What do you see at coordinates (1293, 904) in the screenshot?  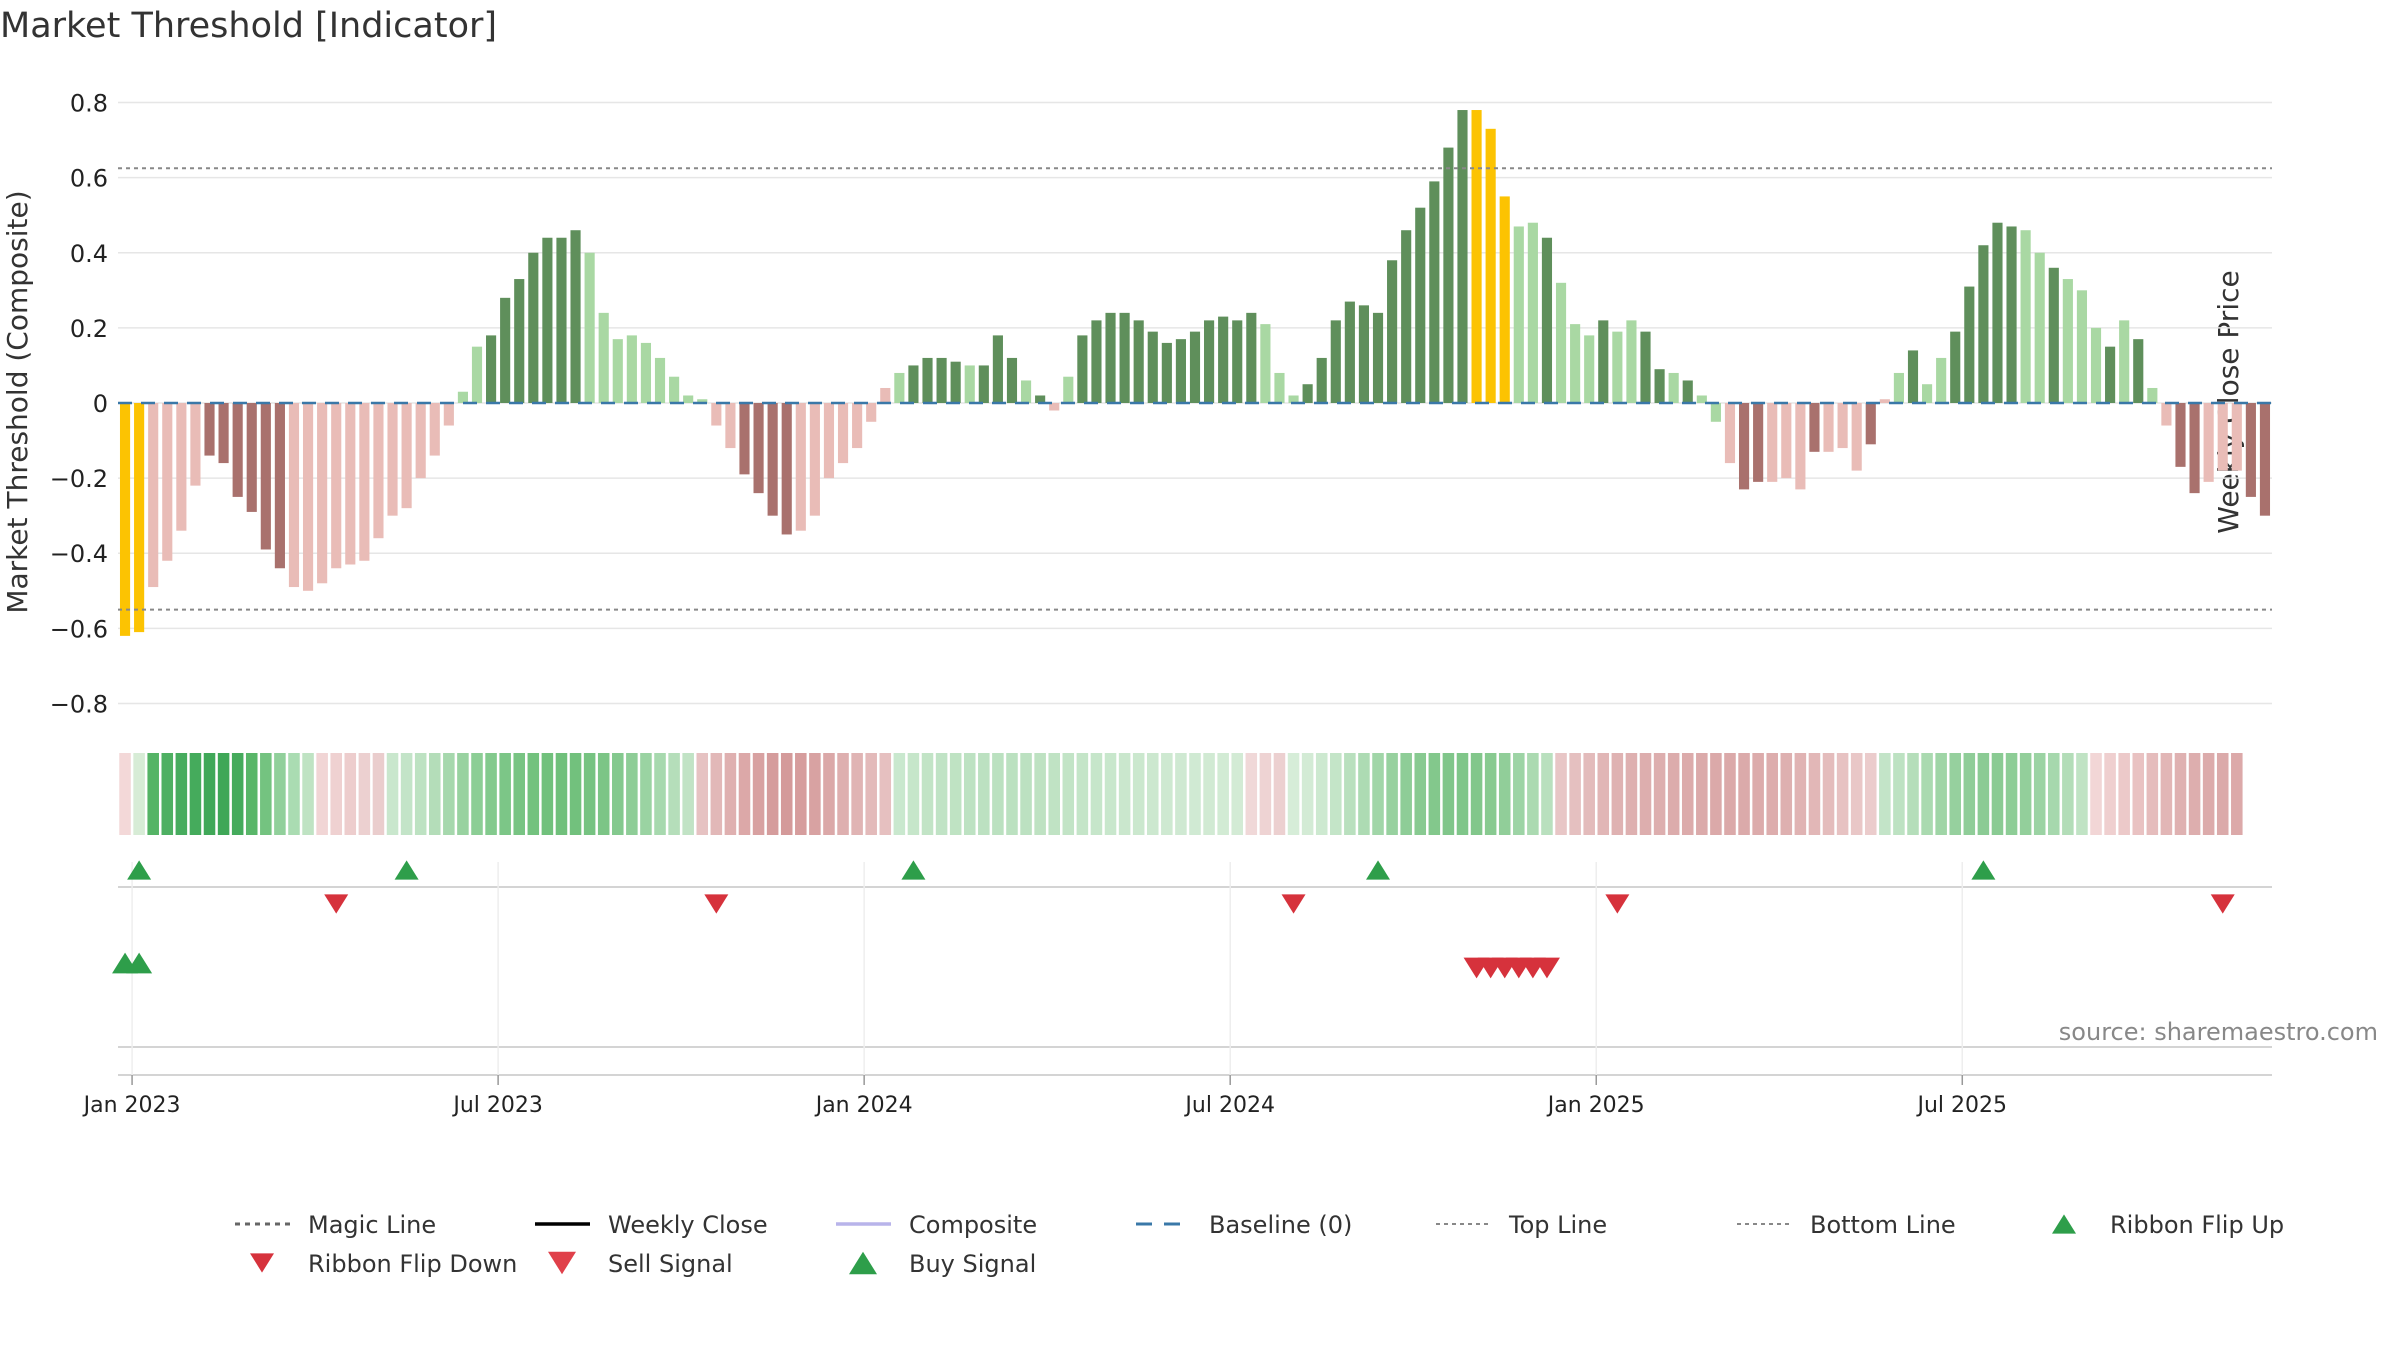 I see `ribbon-flip-down-marker` at bounding box center [1293, 904].